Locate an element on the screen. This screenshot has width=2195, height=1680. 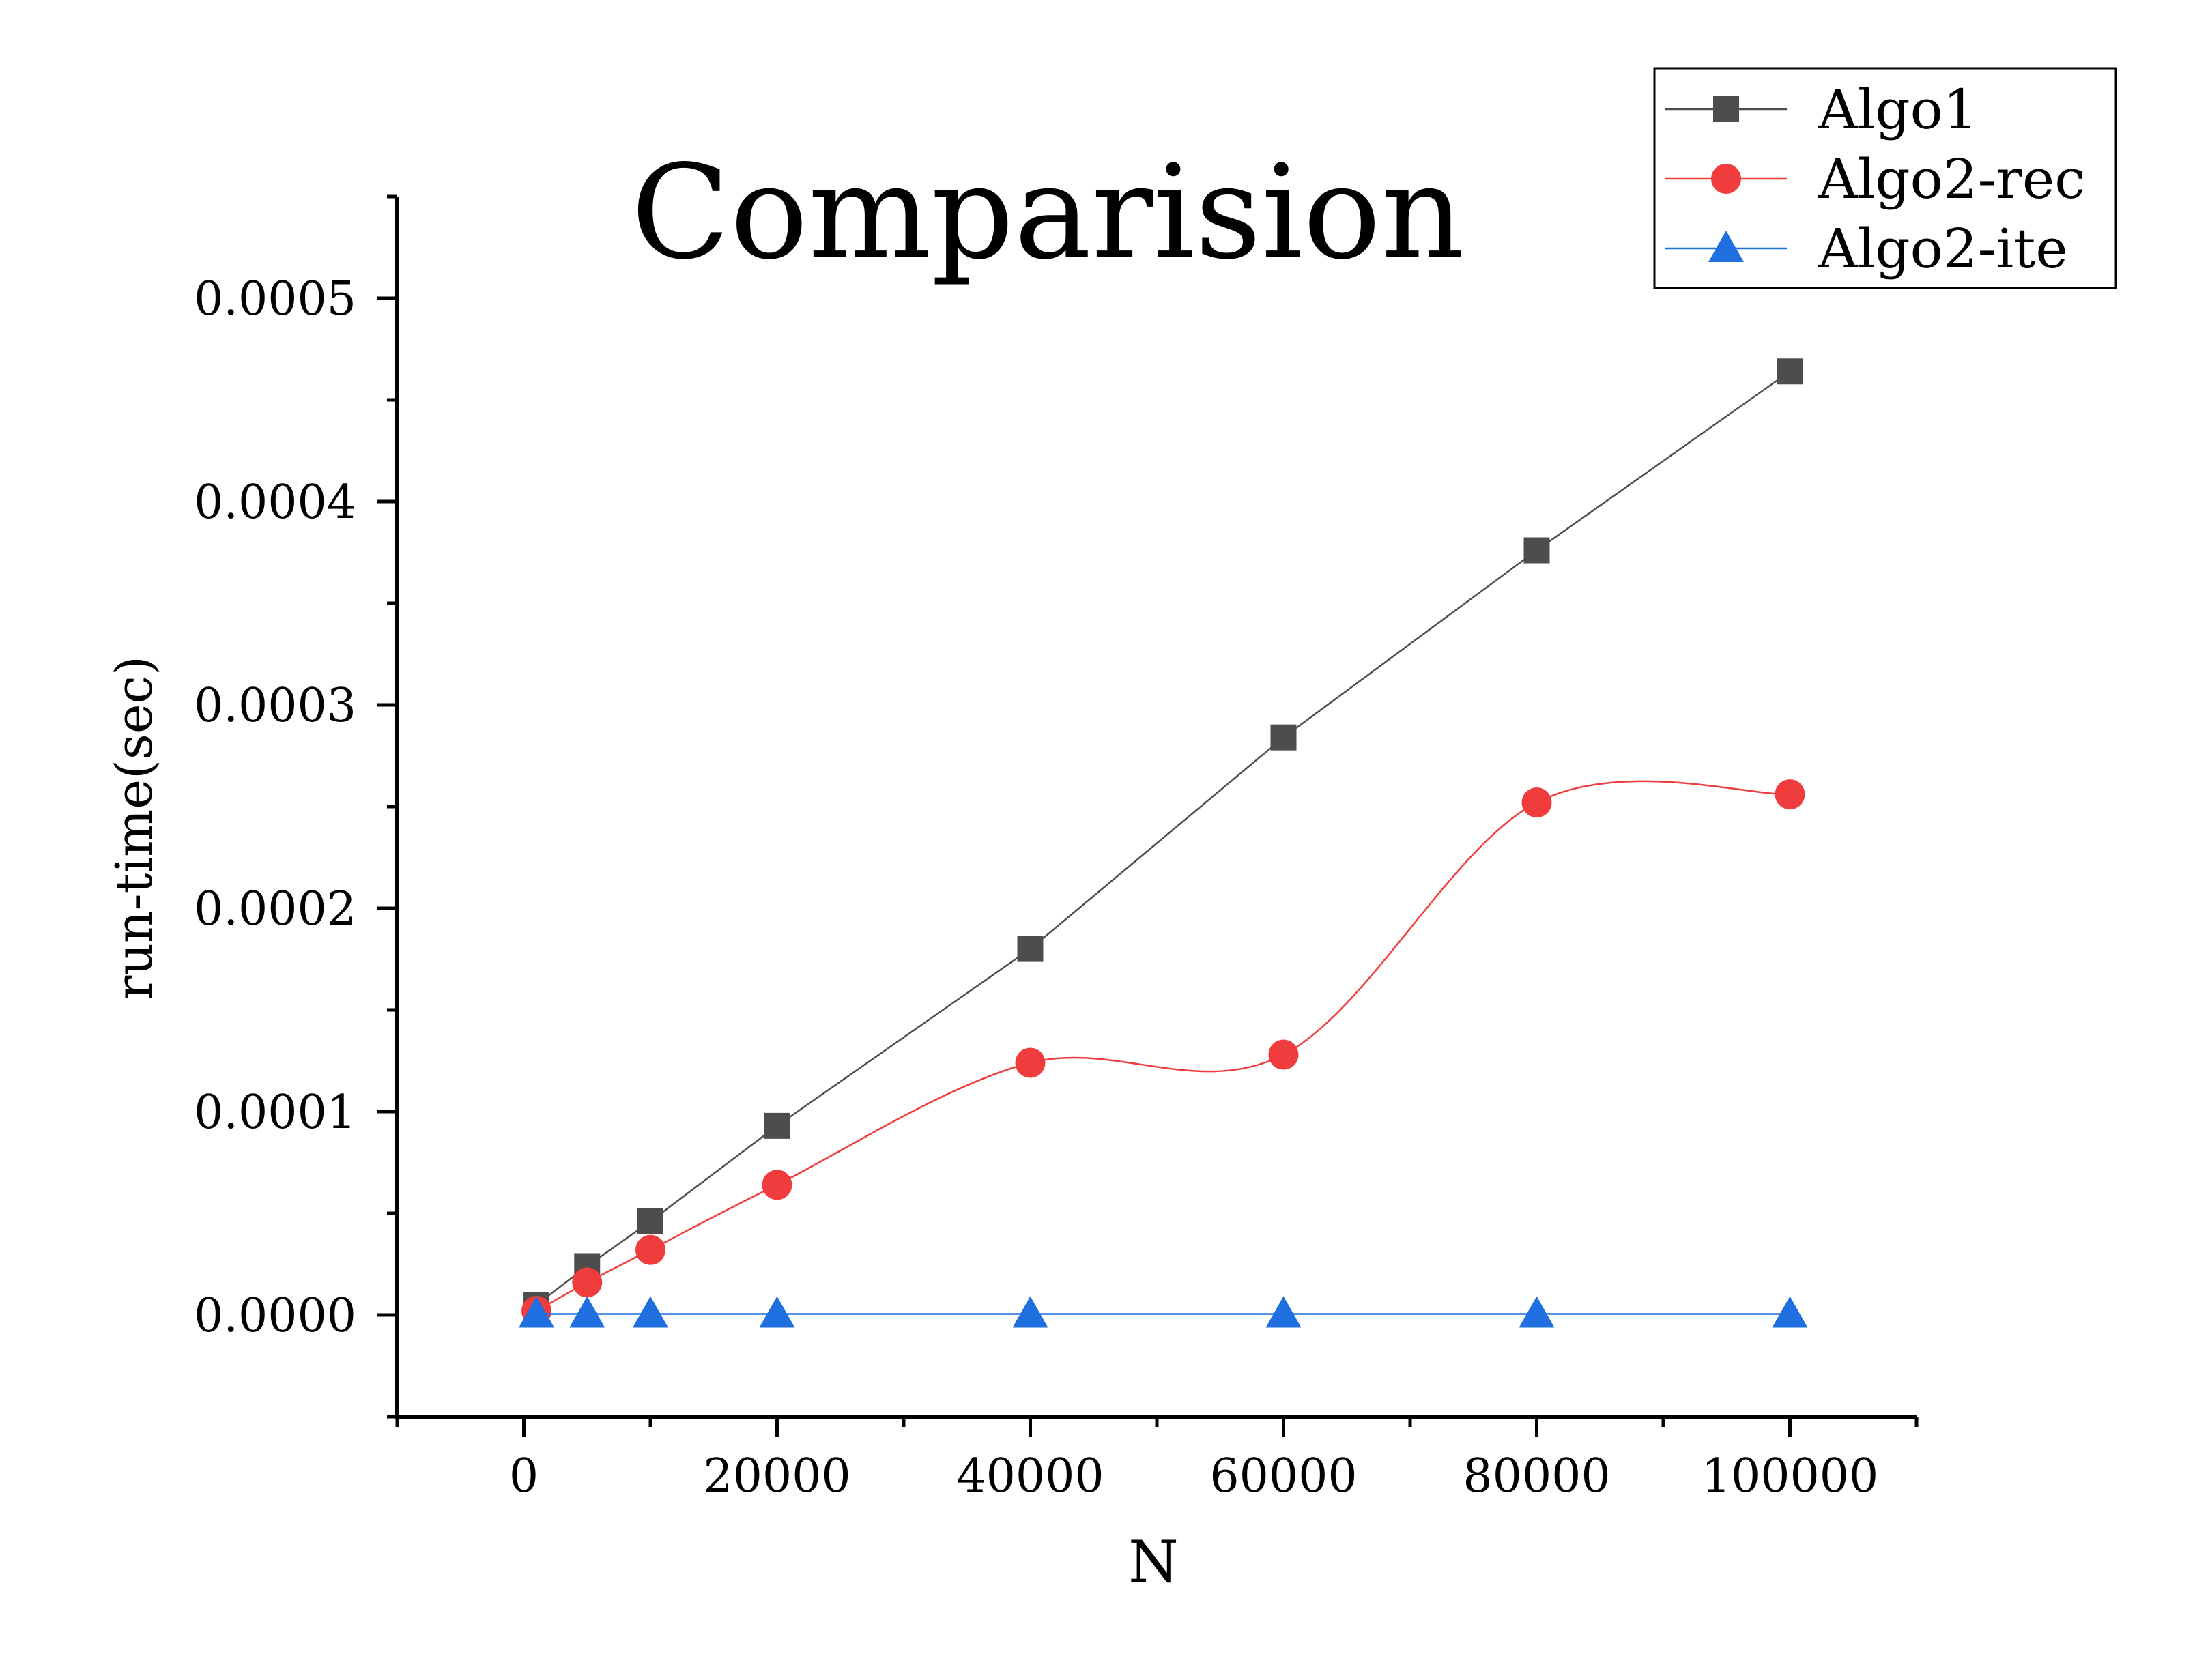
series-algo2-ite is located at coordinates (1163, 1312).